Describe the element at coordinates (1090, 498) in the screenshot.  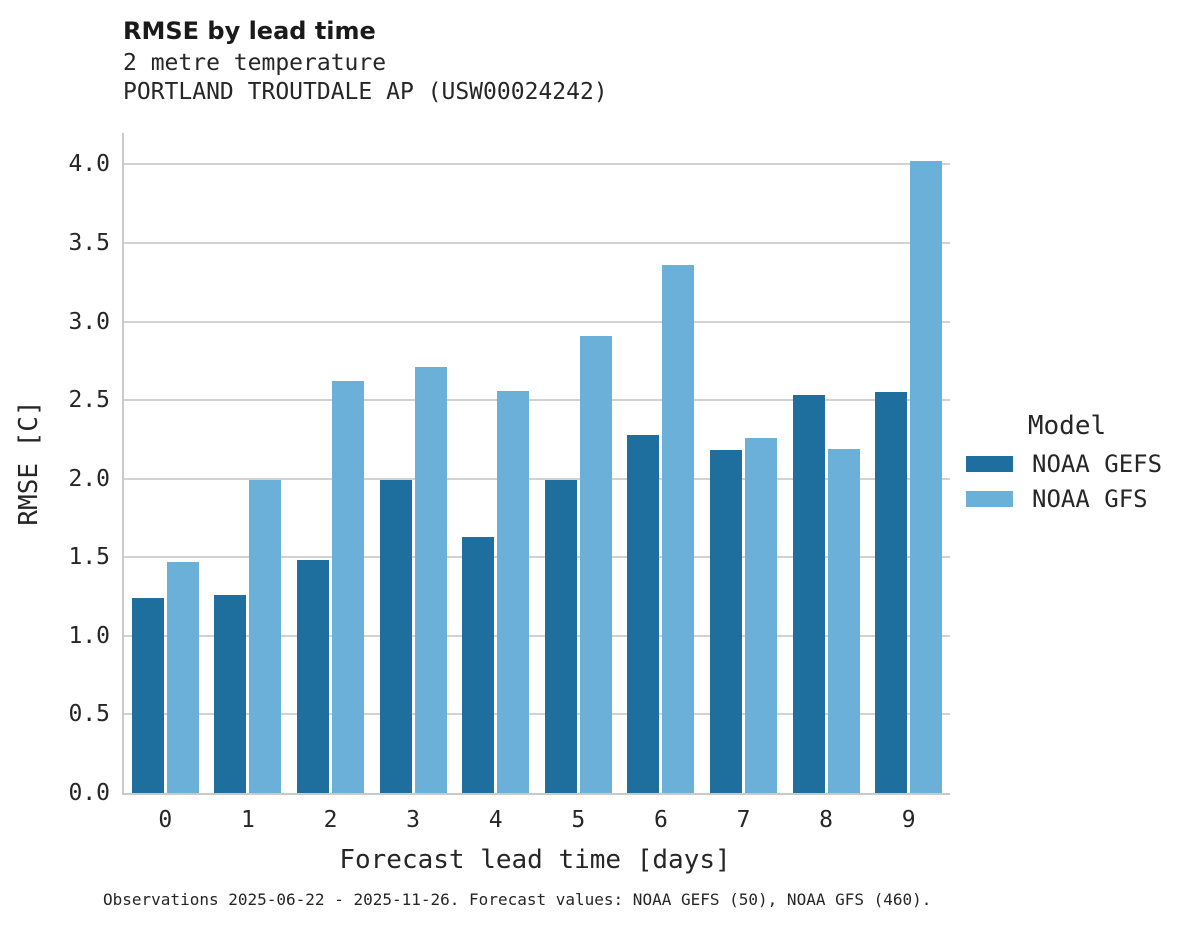
I see `legend-label: NOAA GFS` at that location.